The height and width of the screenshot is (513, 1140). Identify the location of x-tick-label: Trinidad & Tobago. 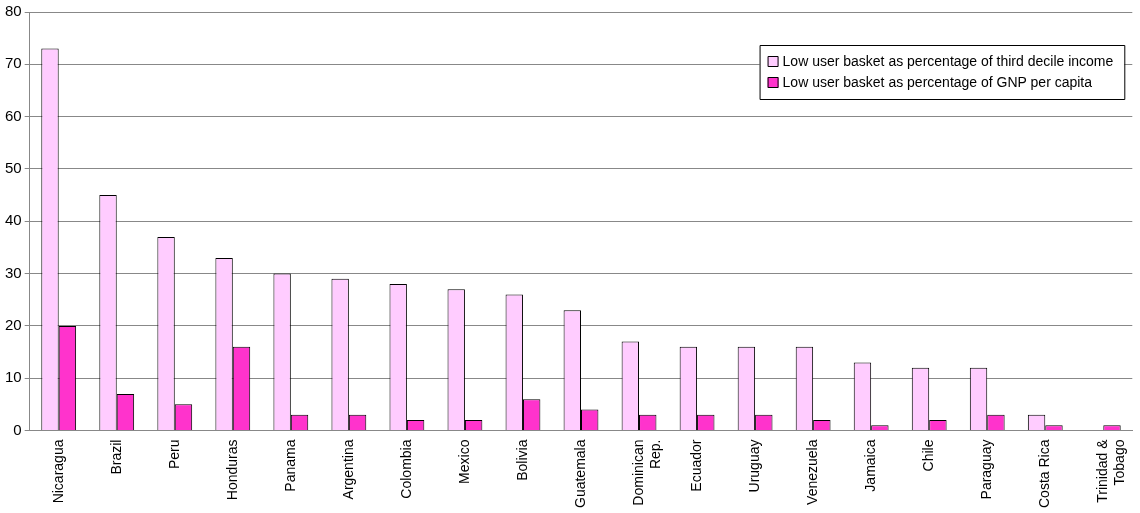
(1110, 470).